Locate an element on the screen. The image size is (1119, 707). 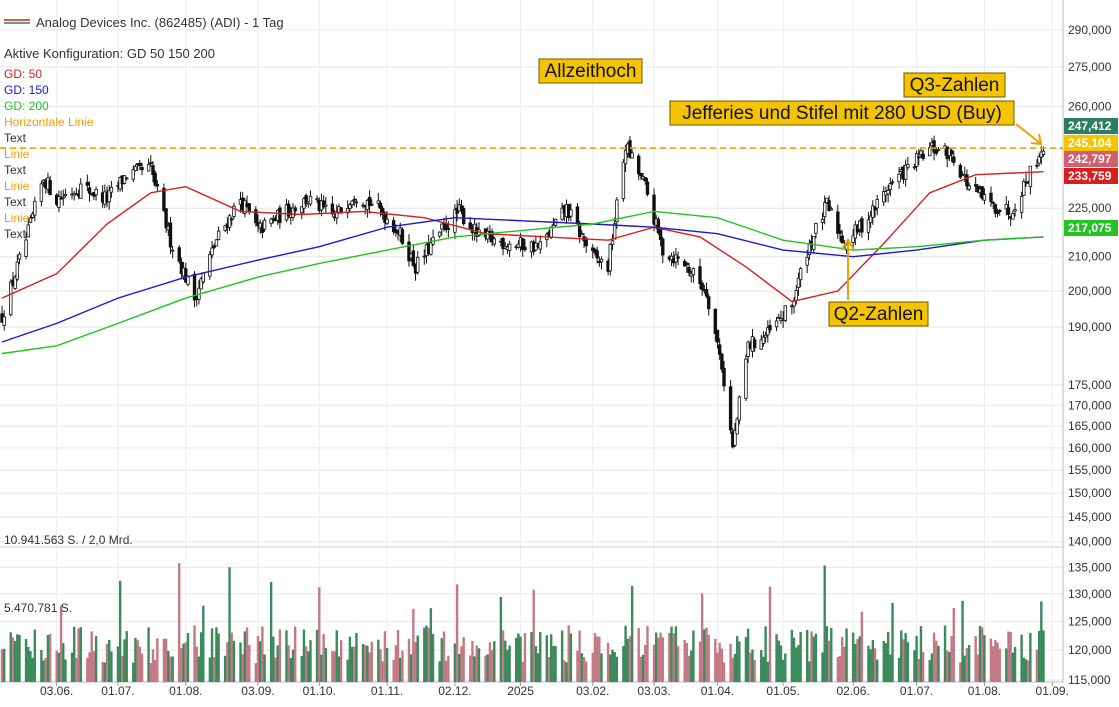
price-tag-label: 245,104 is located at coordinates (1090, 143).